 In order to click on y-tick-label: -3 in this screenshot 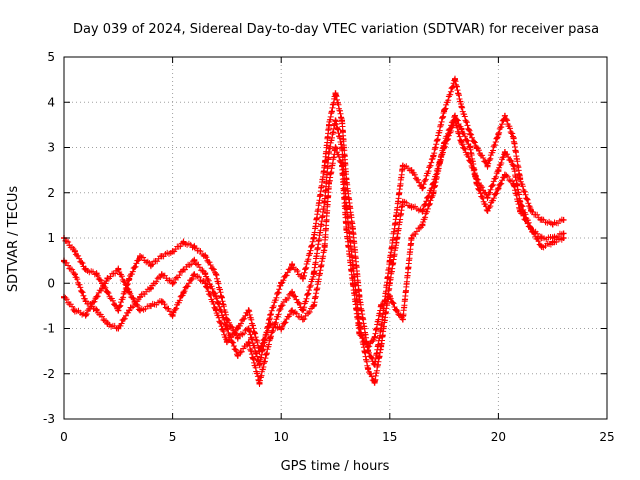, I will do `click(49, 419)`.